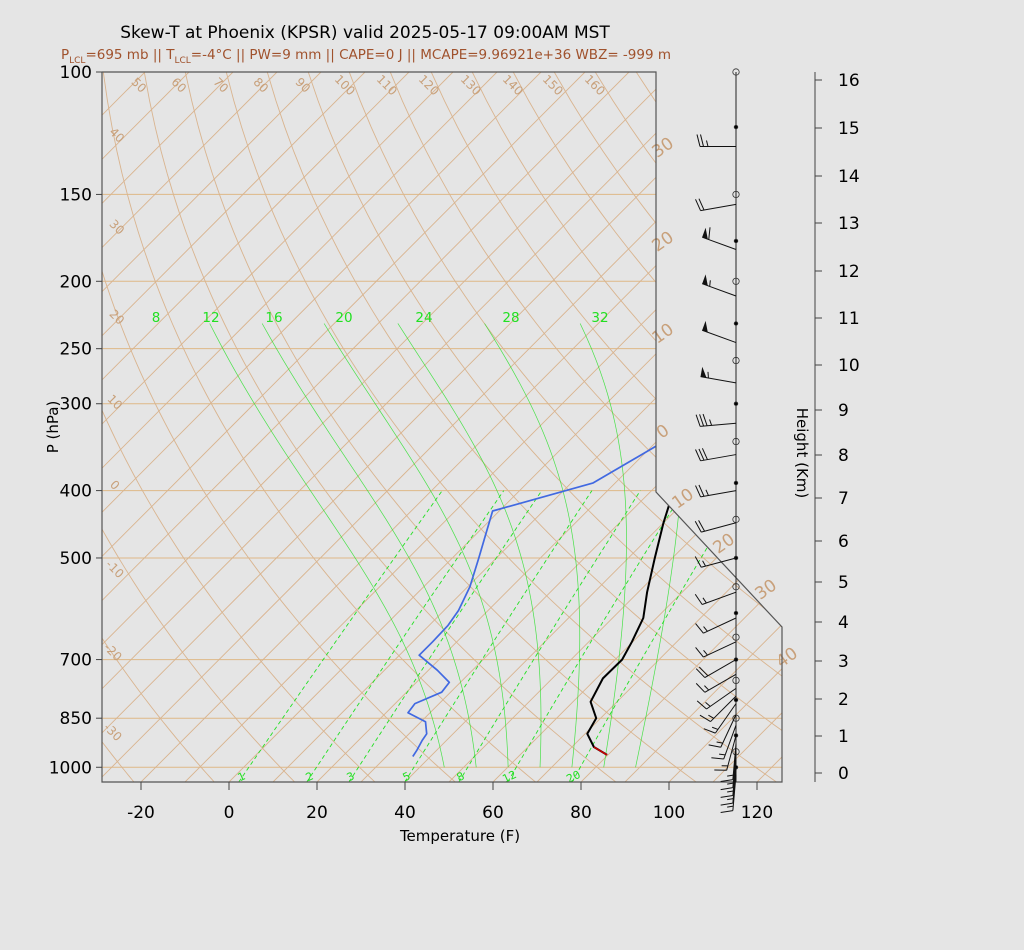 This screenshot has height=950, width=1024. Describe the element at coordinates (116, 135) in the screenshot. I see `isotherm-label: 40` at that location.